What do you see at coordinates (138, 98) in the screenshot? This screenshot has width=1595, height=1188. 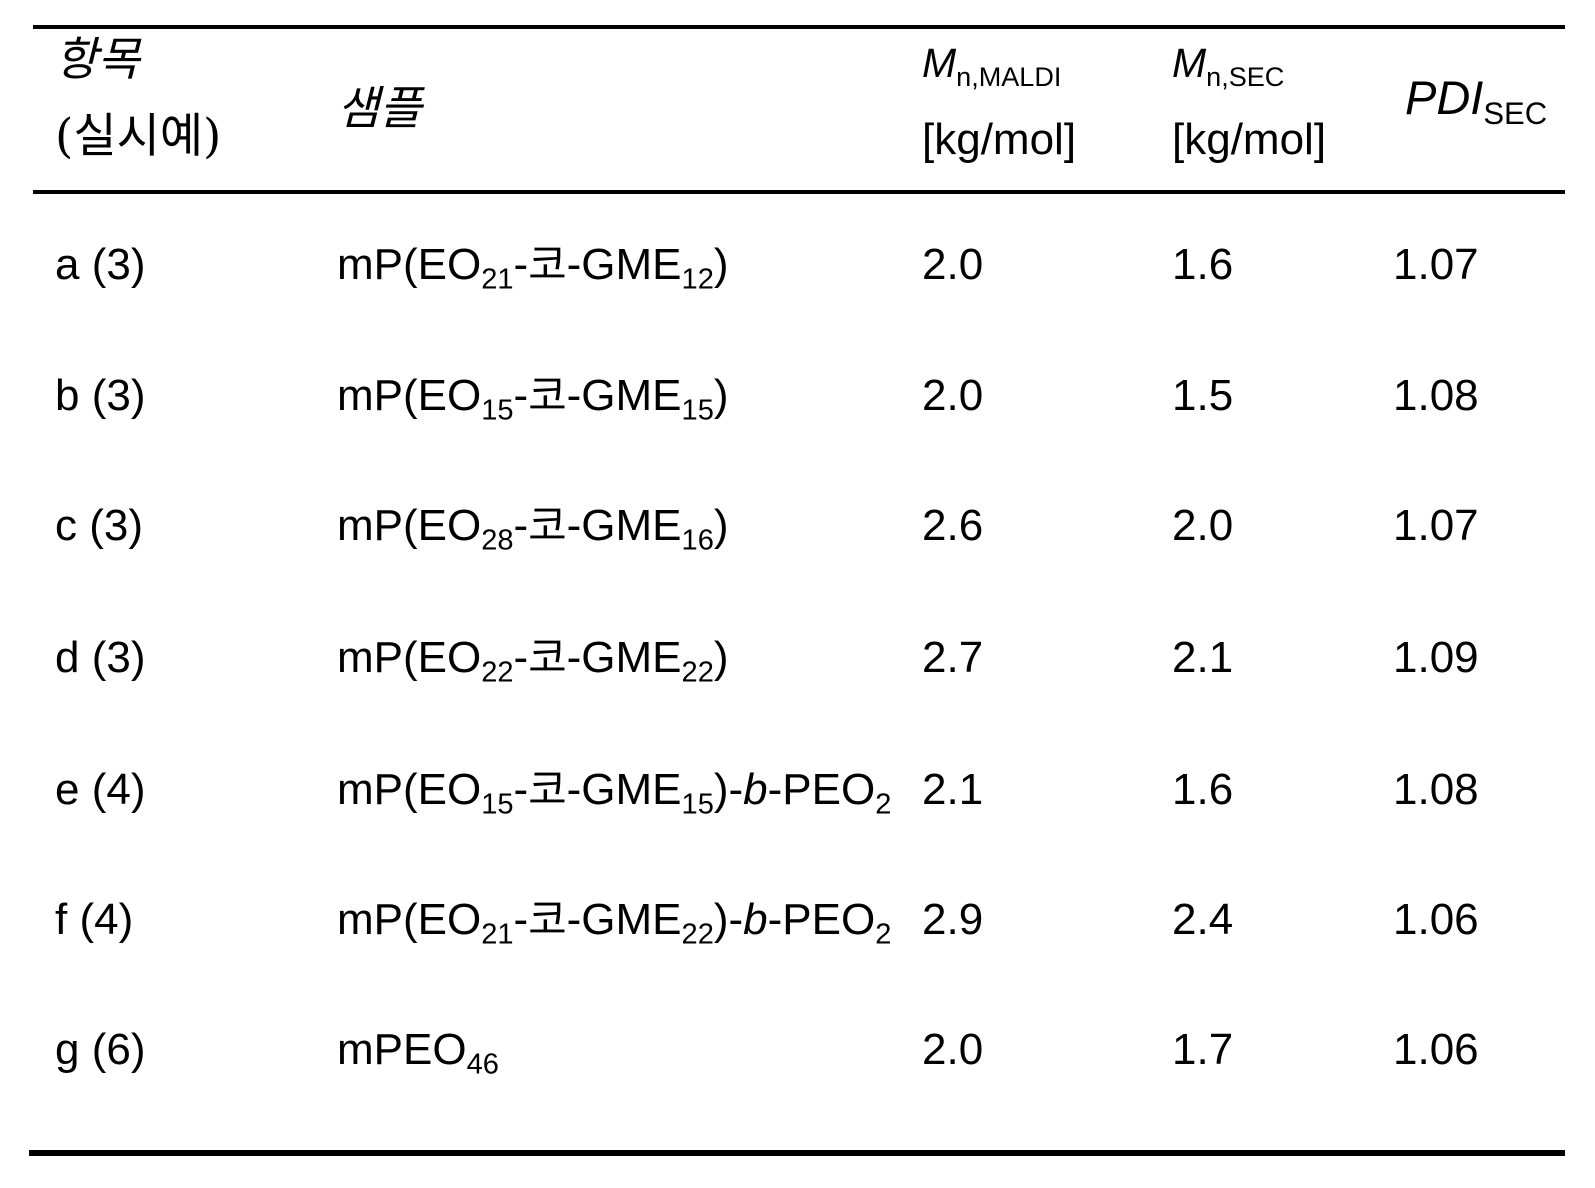 I see `column-header-item: 항목 (실시예)` at bounding box center [138, 98].